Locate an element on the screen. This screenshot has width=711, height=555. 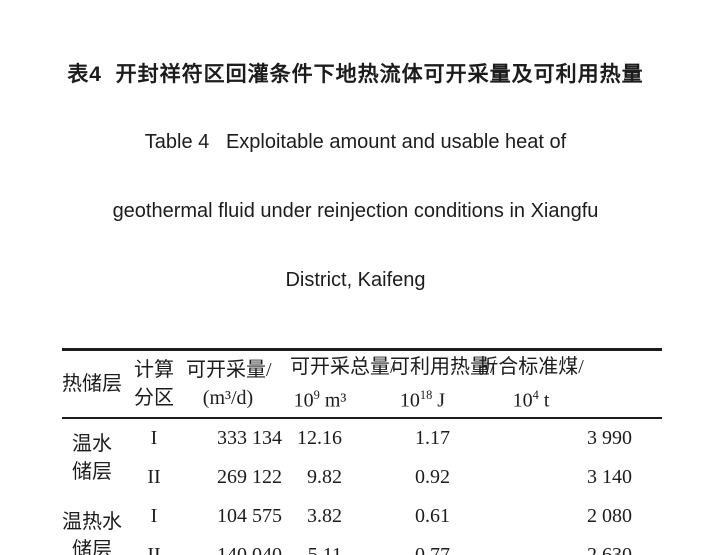
cell-coal-equivalent: 3 140 is located at coordinates (609, 477).